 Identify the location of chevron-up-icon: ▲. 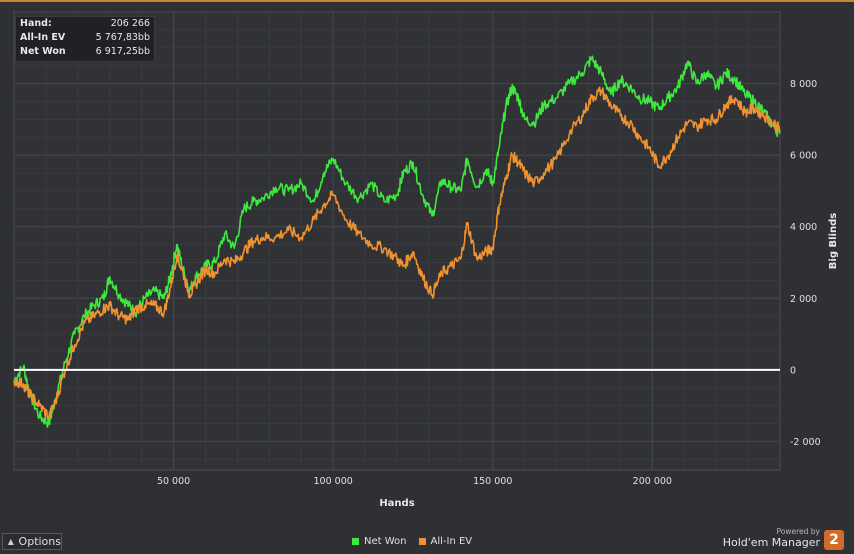
(10, 541).